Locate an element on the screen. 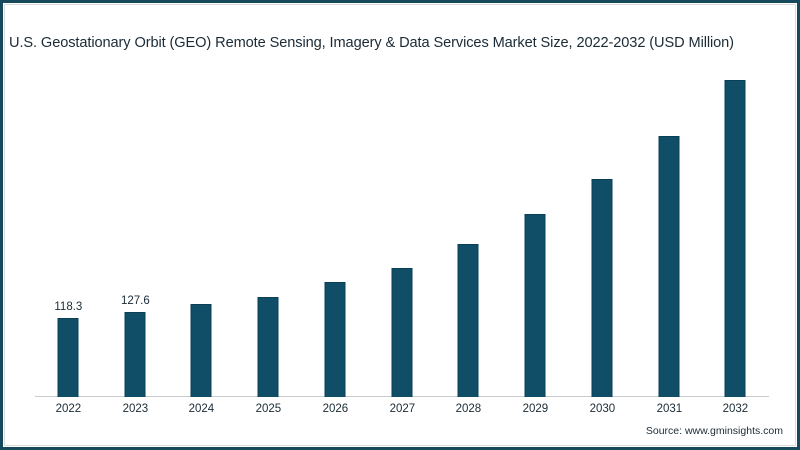 This screenshot has width=800, height=450. x-tick-label: 2023 is located at coordinates (135, 409).